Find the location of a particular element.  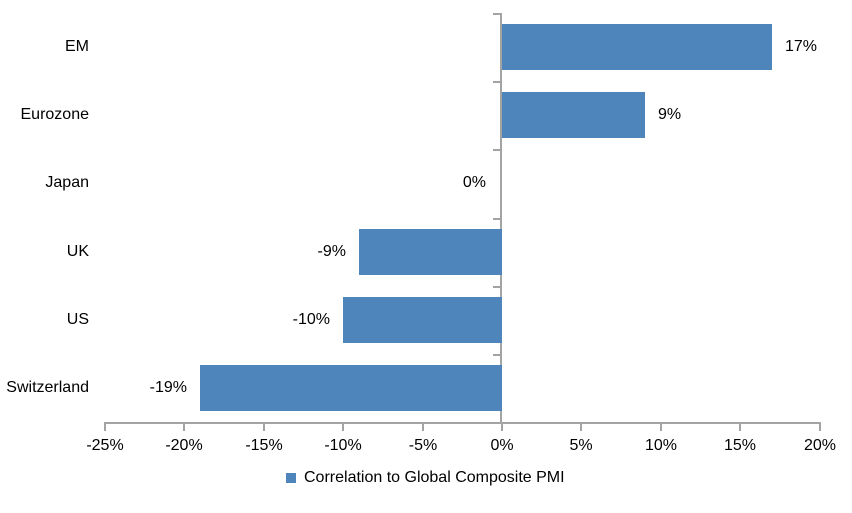

x-tick-label: -25% is located at coordinates (105, 445).